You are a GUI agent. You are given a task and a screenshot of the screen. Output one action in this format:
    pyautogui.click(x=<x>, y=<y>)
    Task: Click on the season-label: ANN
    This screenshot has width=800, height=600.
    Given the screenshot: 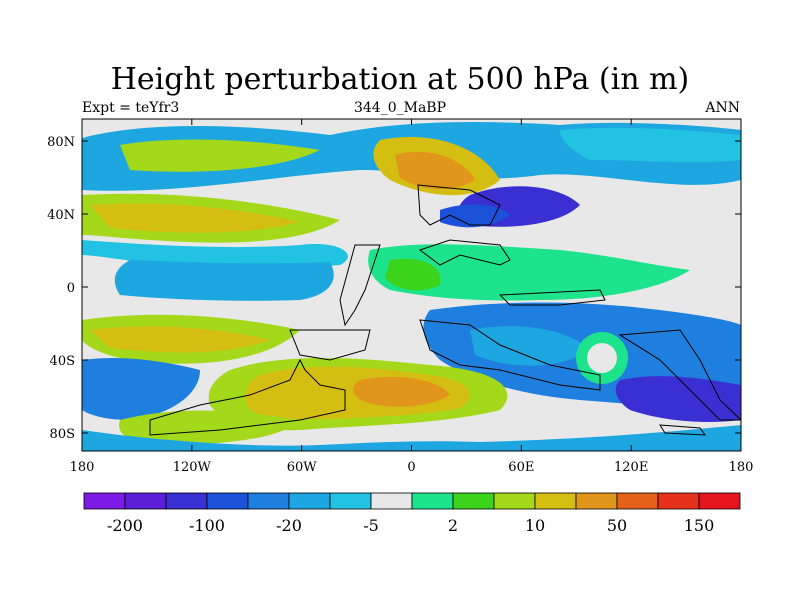 What is the action you would take?
    pyautogui.click(x=722, y=108)
    